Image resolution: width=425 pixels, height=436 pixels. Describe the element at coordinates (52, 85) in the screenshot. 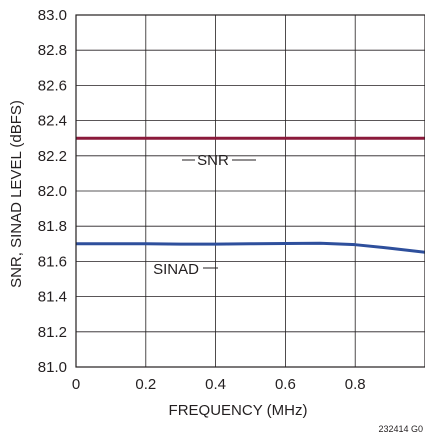

I see `y-tick-label: 82.6` at that location.